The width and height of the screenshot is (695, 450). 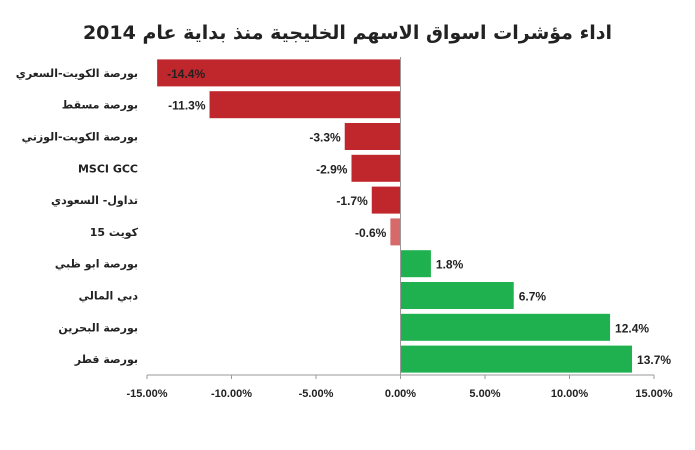 I want to click on x-tick-label-4: 5.00%, so click(x=484, y=394).